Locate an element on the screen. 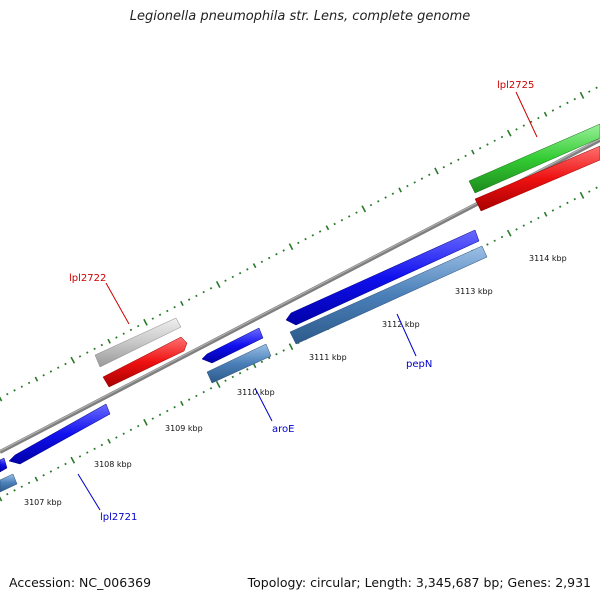 This screenshot has width=600, height=600. gene-lpl2721-cds is located at coordinates (59, 434).